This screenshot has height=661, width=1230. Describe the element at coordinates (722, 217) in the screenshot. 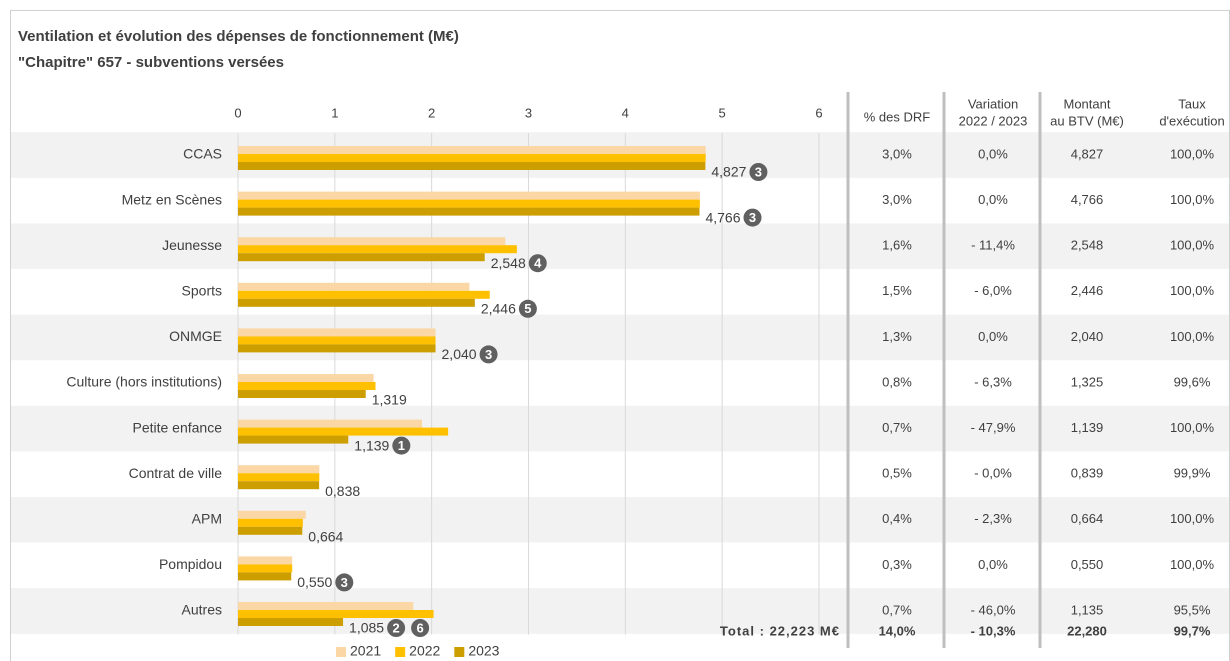

I see `value-label: 4,766` at that location.